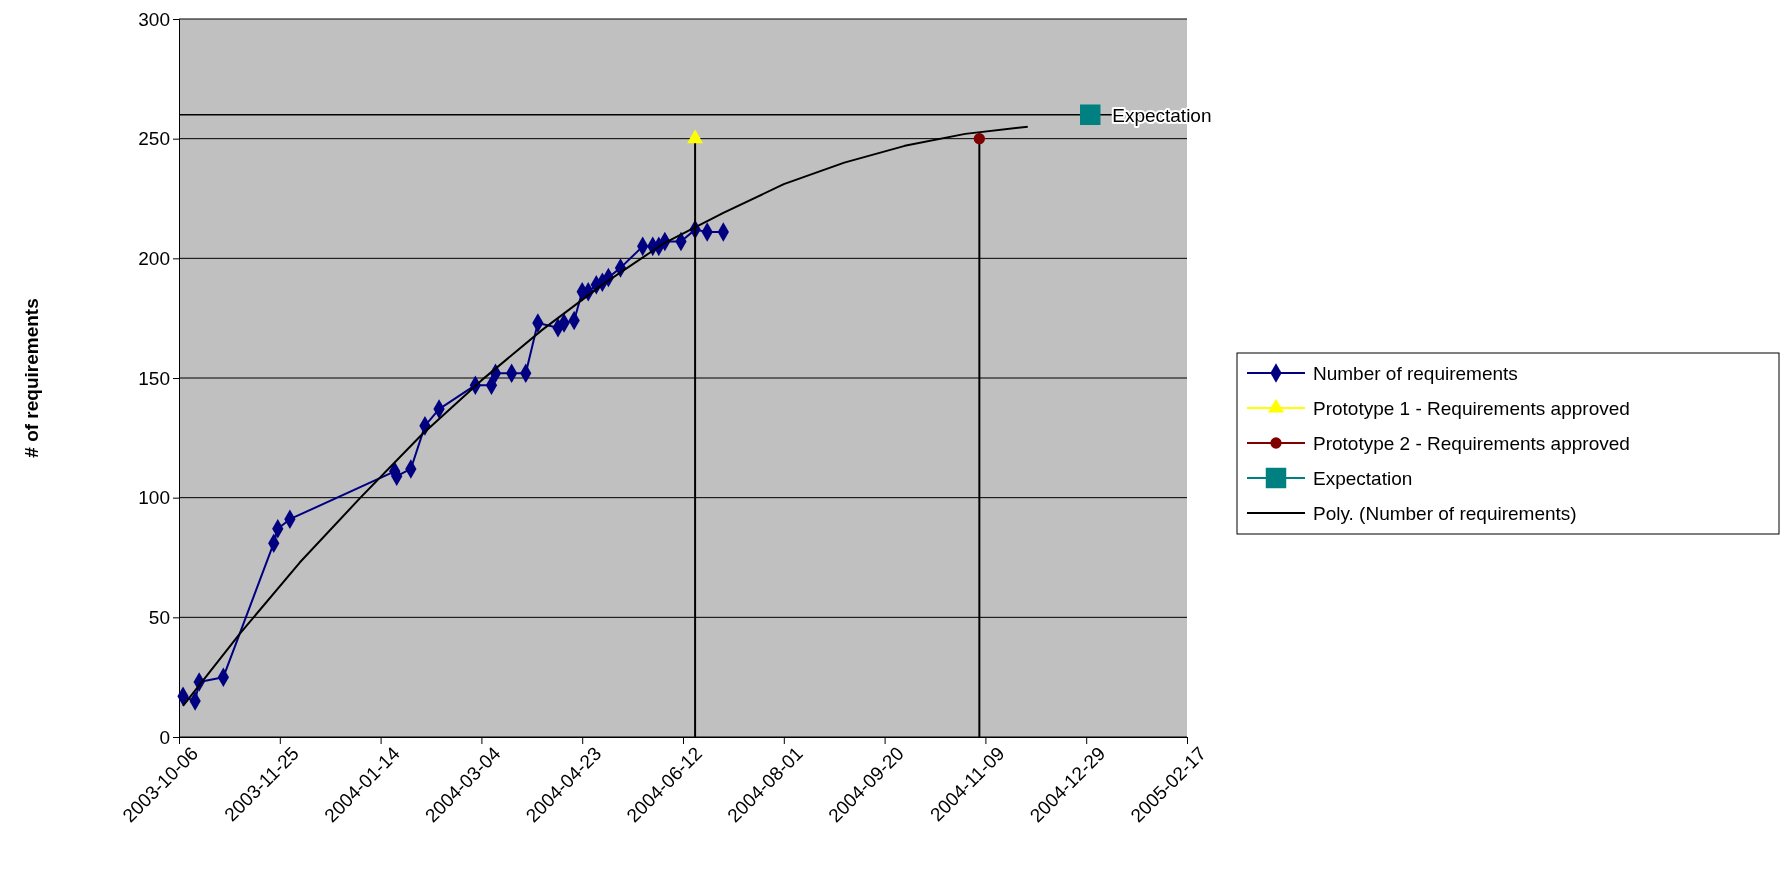 This screenshot has height=883, width=1784. What do you see at coordinates (1363, 478) in the screenshot?
I see `legend-label: Expectation` at bounding box center [1363, 478].